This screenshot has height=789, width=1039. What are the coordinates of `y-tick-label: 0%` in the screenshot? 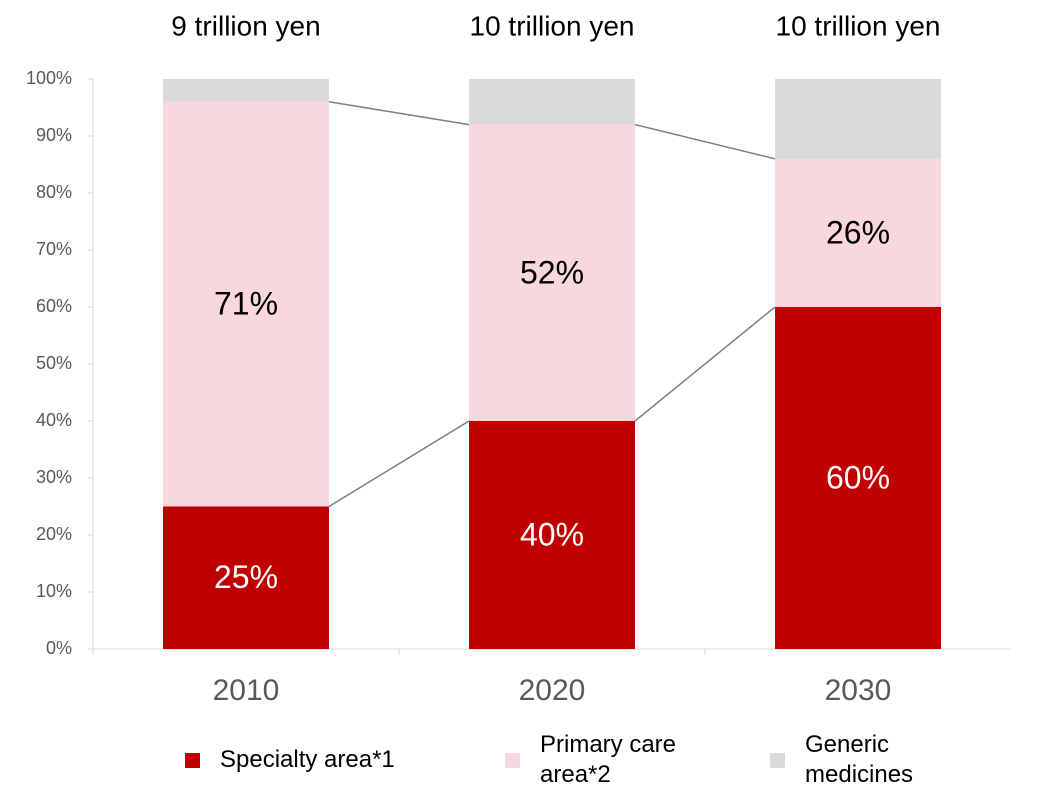 It's located at (59, 648).